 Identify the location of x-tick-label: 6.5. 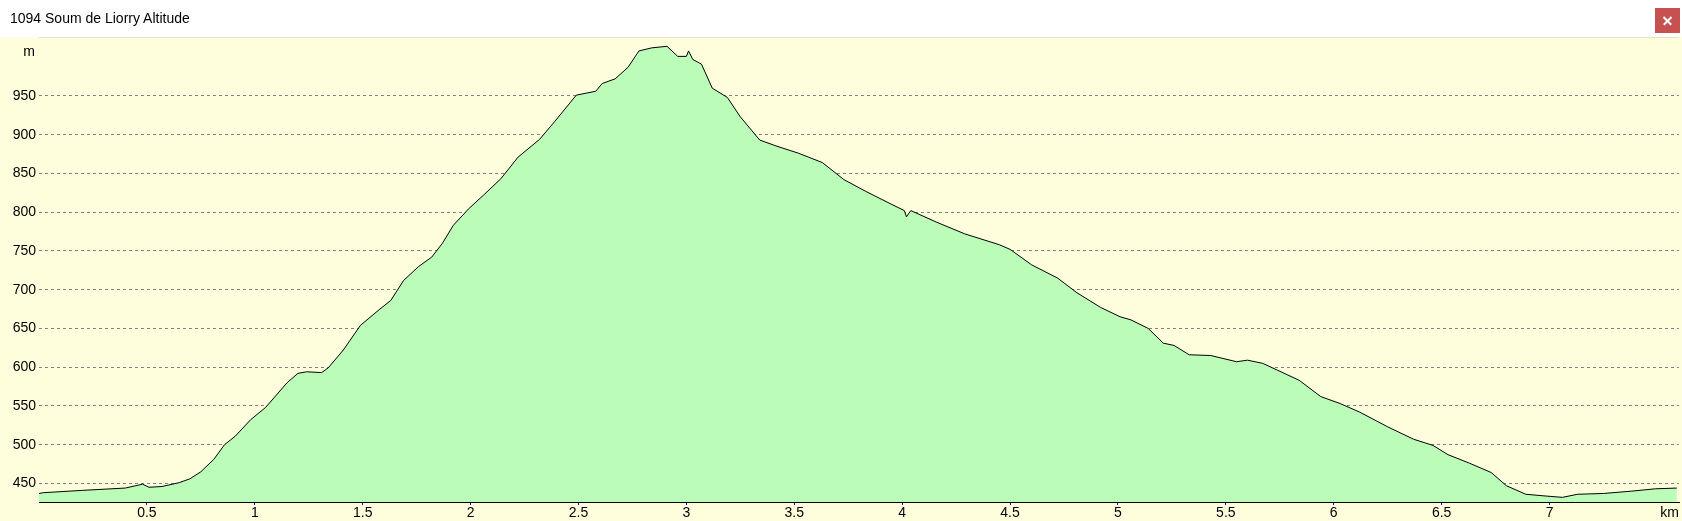
(1441, 512).